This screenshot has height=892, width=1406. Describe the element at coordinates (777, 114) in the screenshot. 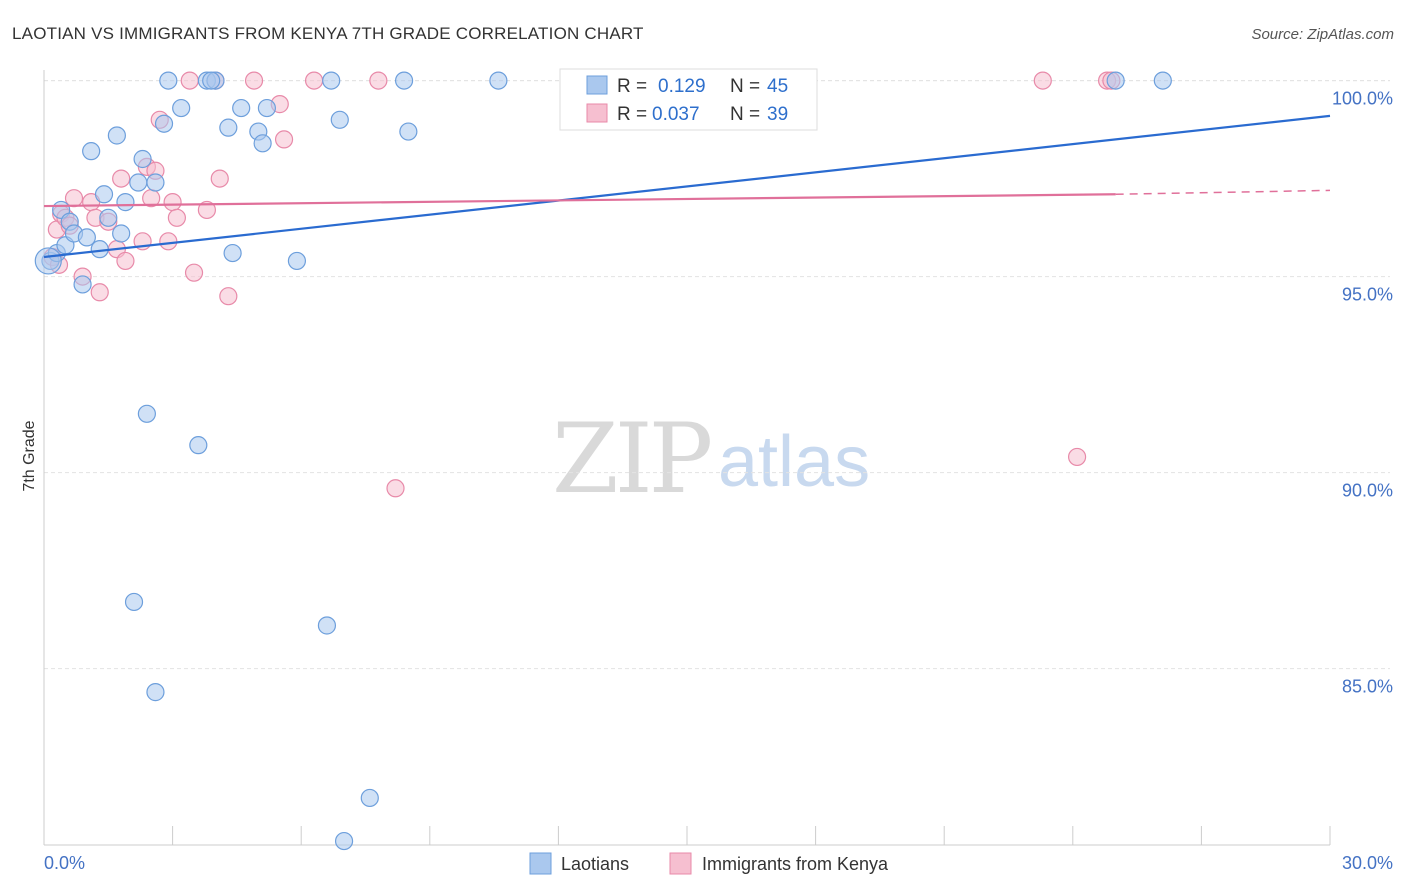

I see `legend-n-value-kenya: 39` at that location.